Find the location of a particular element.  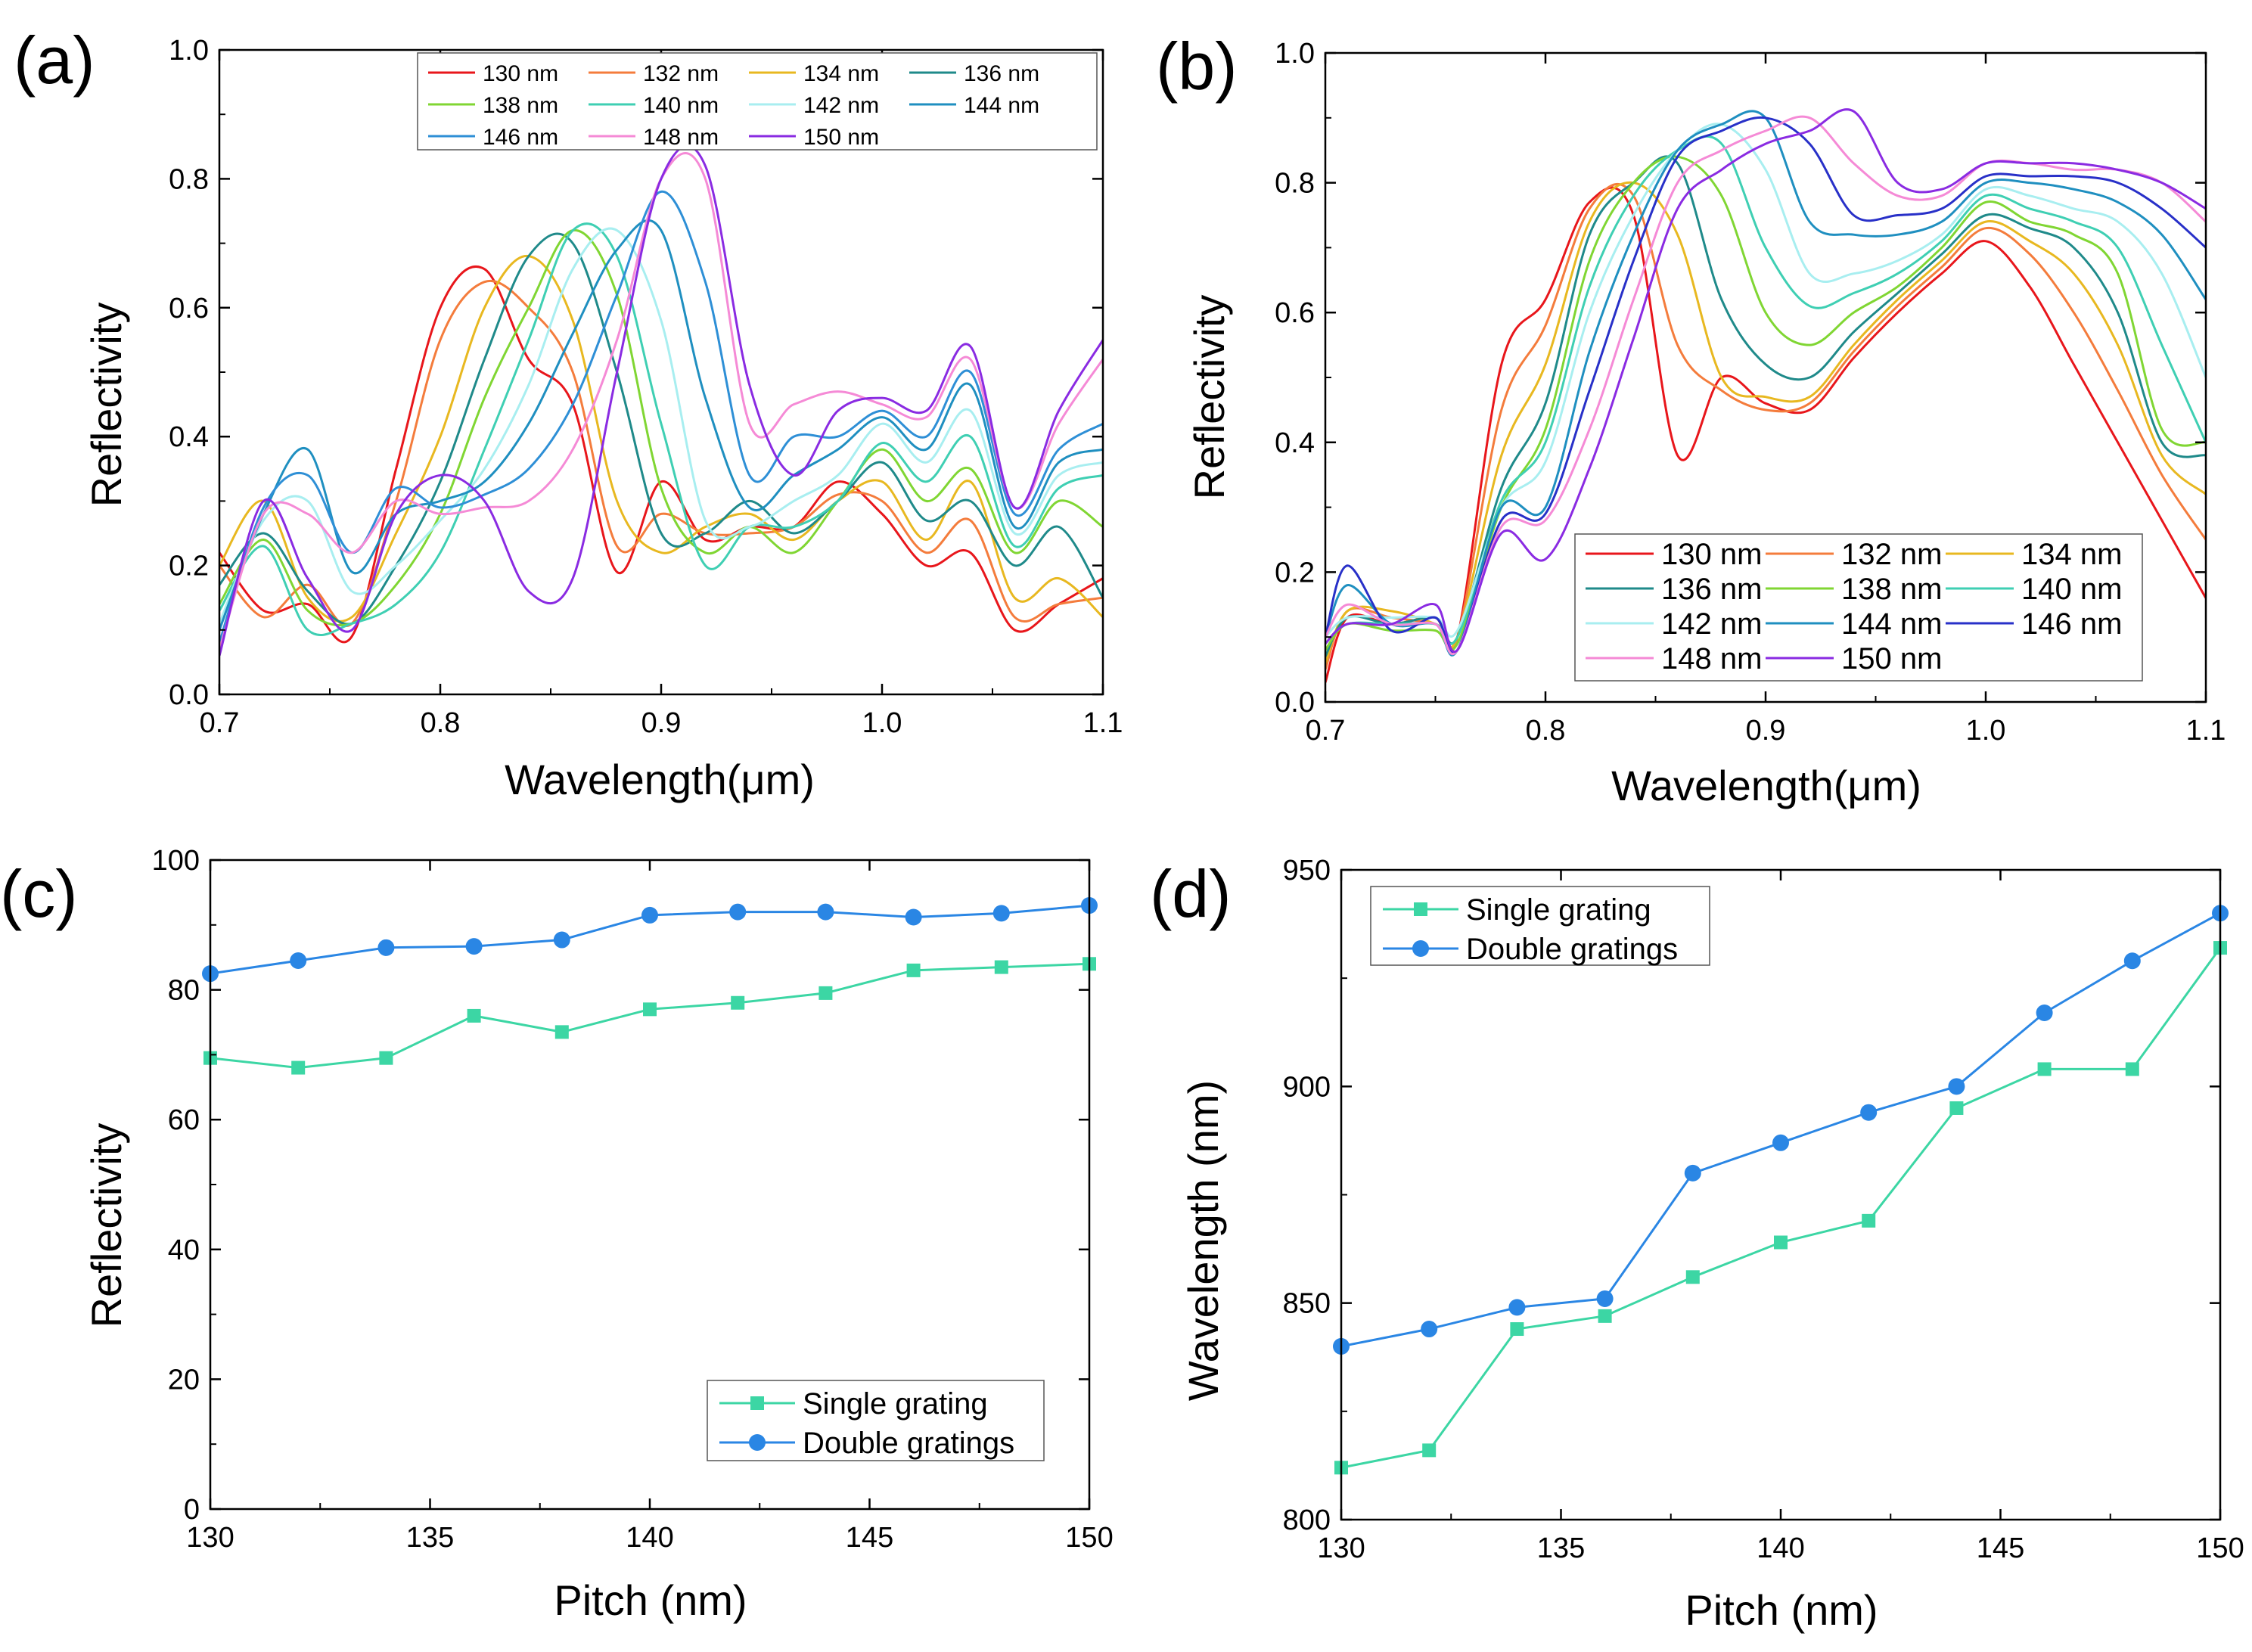

y-tick-label: 80 is located at coordinates (184, 991).